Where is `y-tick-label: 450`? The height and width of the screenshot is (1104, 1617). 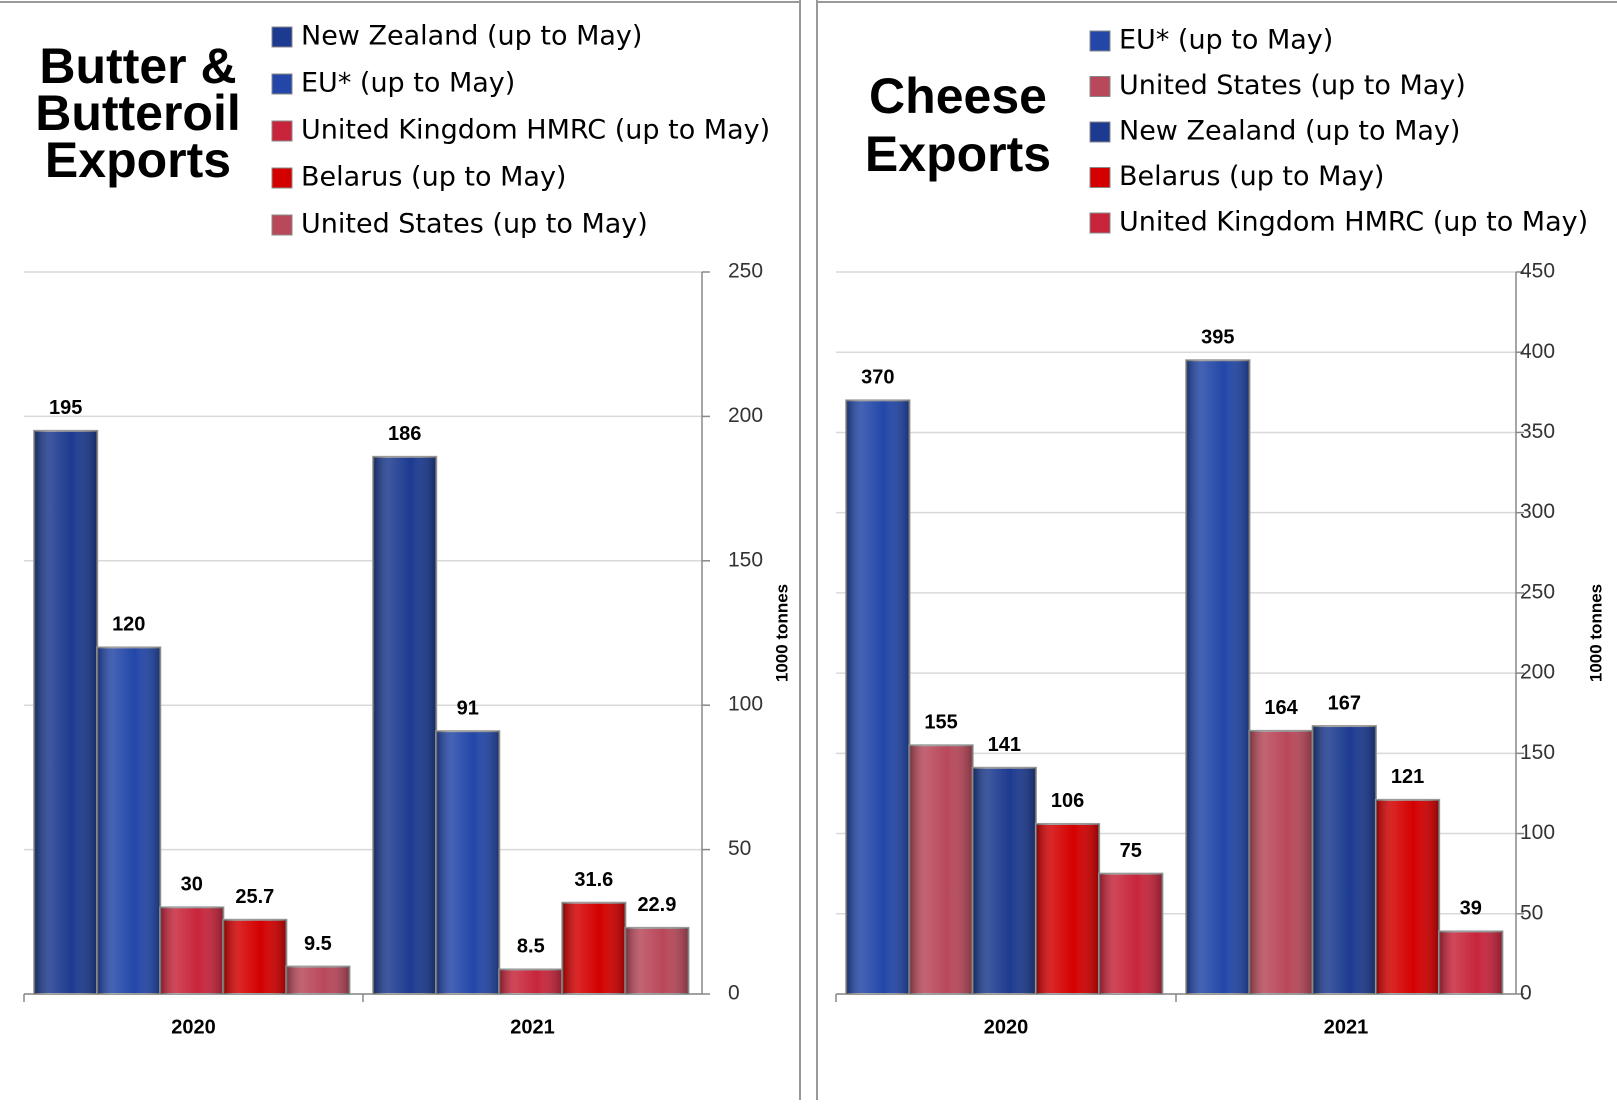 y-tick-label: 450 is located at coordinates (1537, 271).